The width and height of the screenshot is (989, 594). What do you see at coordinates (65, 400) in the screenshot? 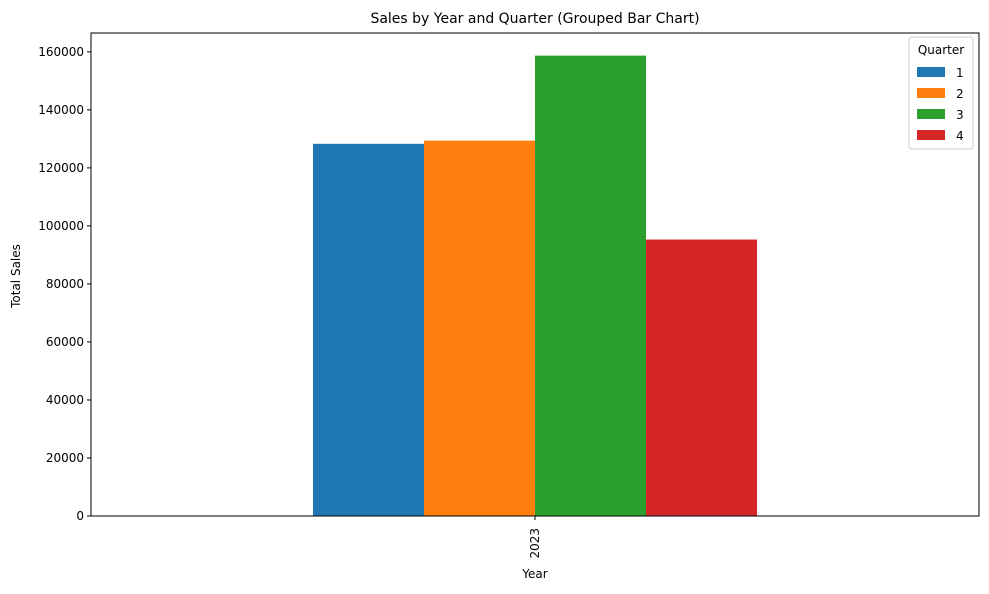
I see `y-tick-label: 40000` at bounding box center [65, 400].